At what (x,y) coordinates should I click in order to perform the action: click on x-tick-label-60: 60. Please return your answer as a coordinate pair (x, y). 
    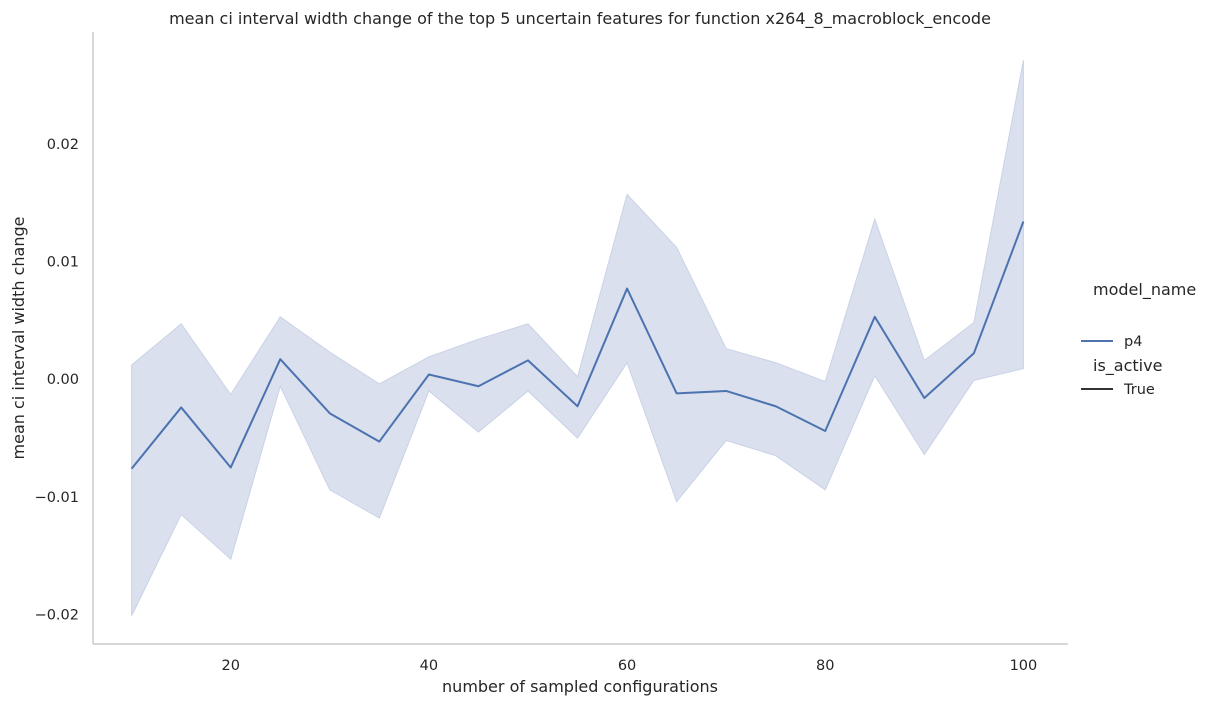
    Looking at the image, I should click on (627, 666).